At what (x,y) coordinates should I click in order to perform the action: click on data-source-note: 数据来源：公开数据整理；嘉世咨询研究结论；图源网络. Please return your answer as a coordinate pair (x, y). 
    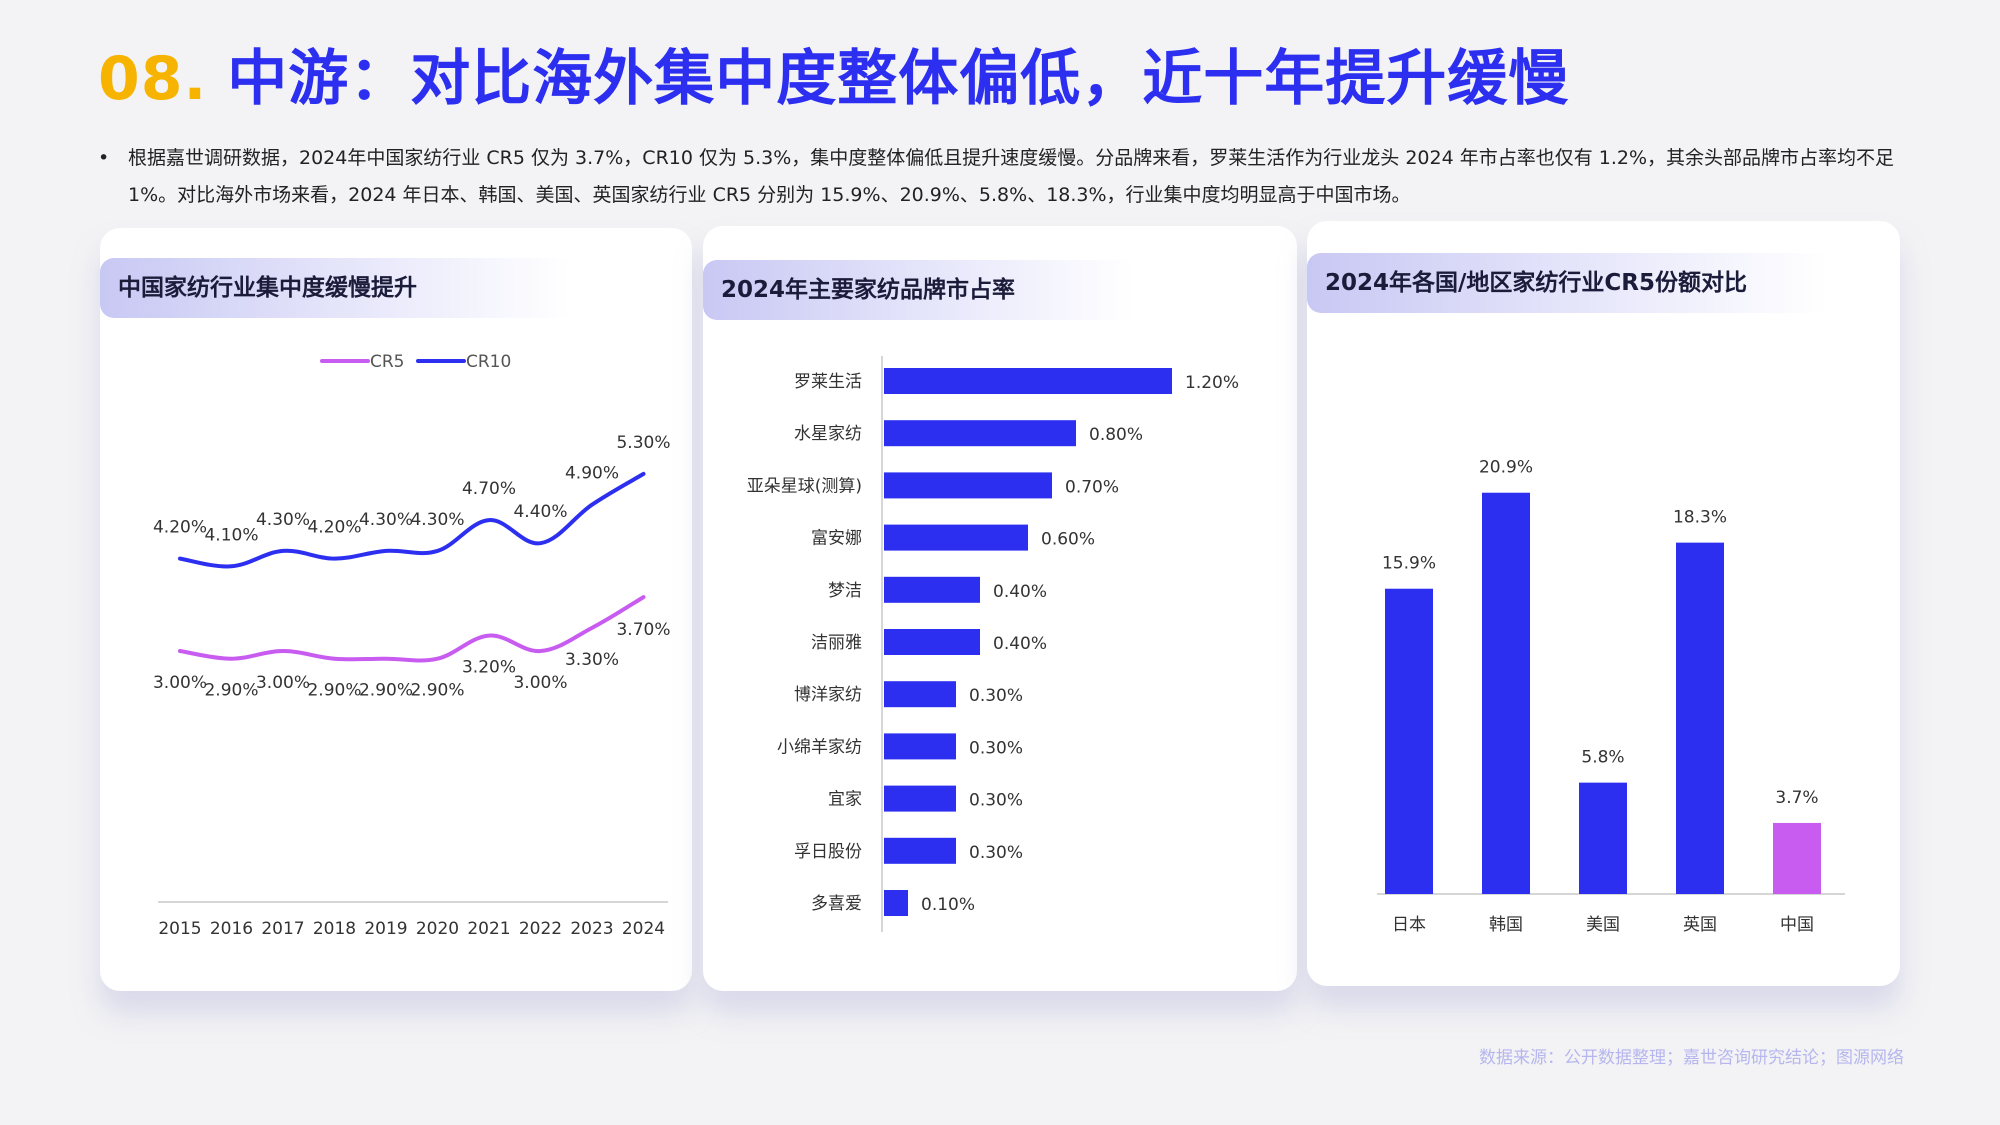
    Looking at the image, I should click on (1691, 1058).